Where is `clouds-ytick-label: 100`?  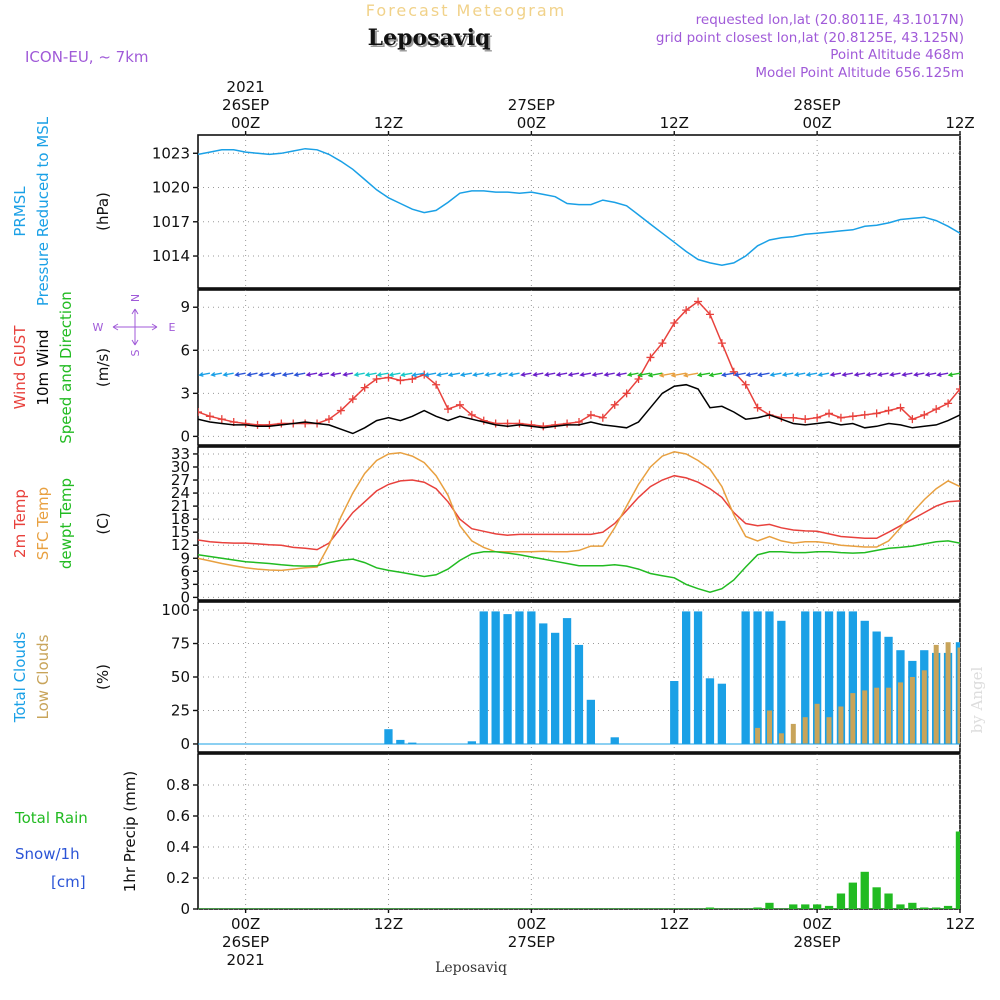 clouds-ytick-label: 100 is located at coordinates (175, 610).